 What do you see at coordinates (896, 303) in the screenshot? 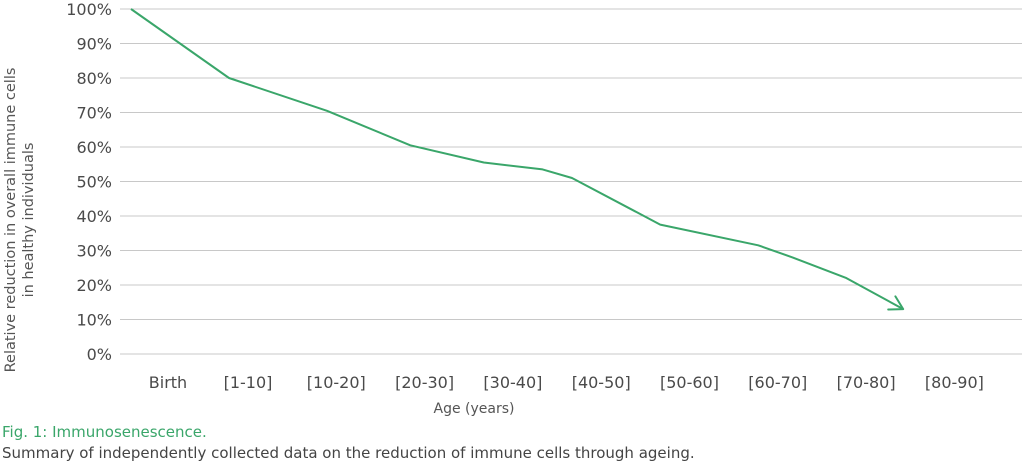
I see `series-arrowhead` at bounding box center [896, 303].